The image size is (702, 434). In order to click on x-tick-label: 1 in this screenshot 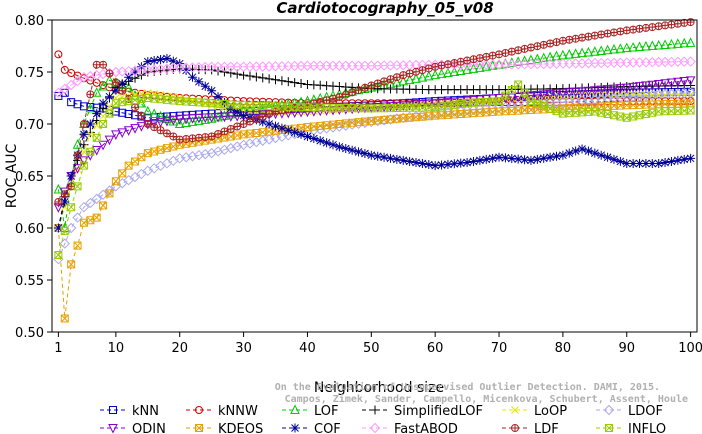, I will do `click(58, 348)`.